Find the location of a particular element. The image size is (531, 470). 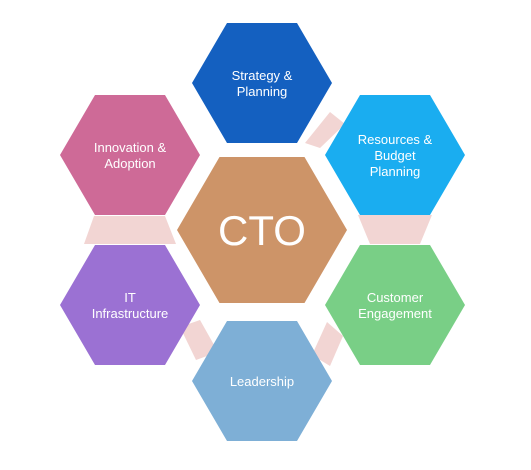

hex-resources-shape is located at coordinates (395, 155).